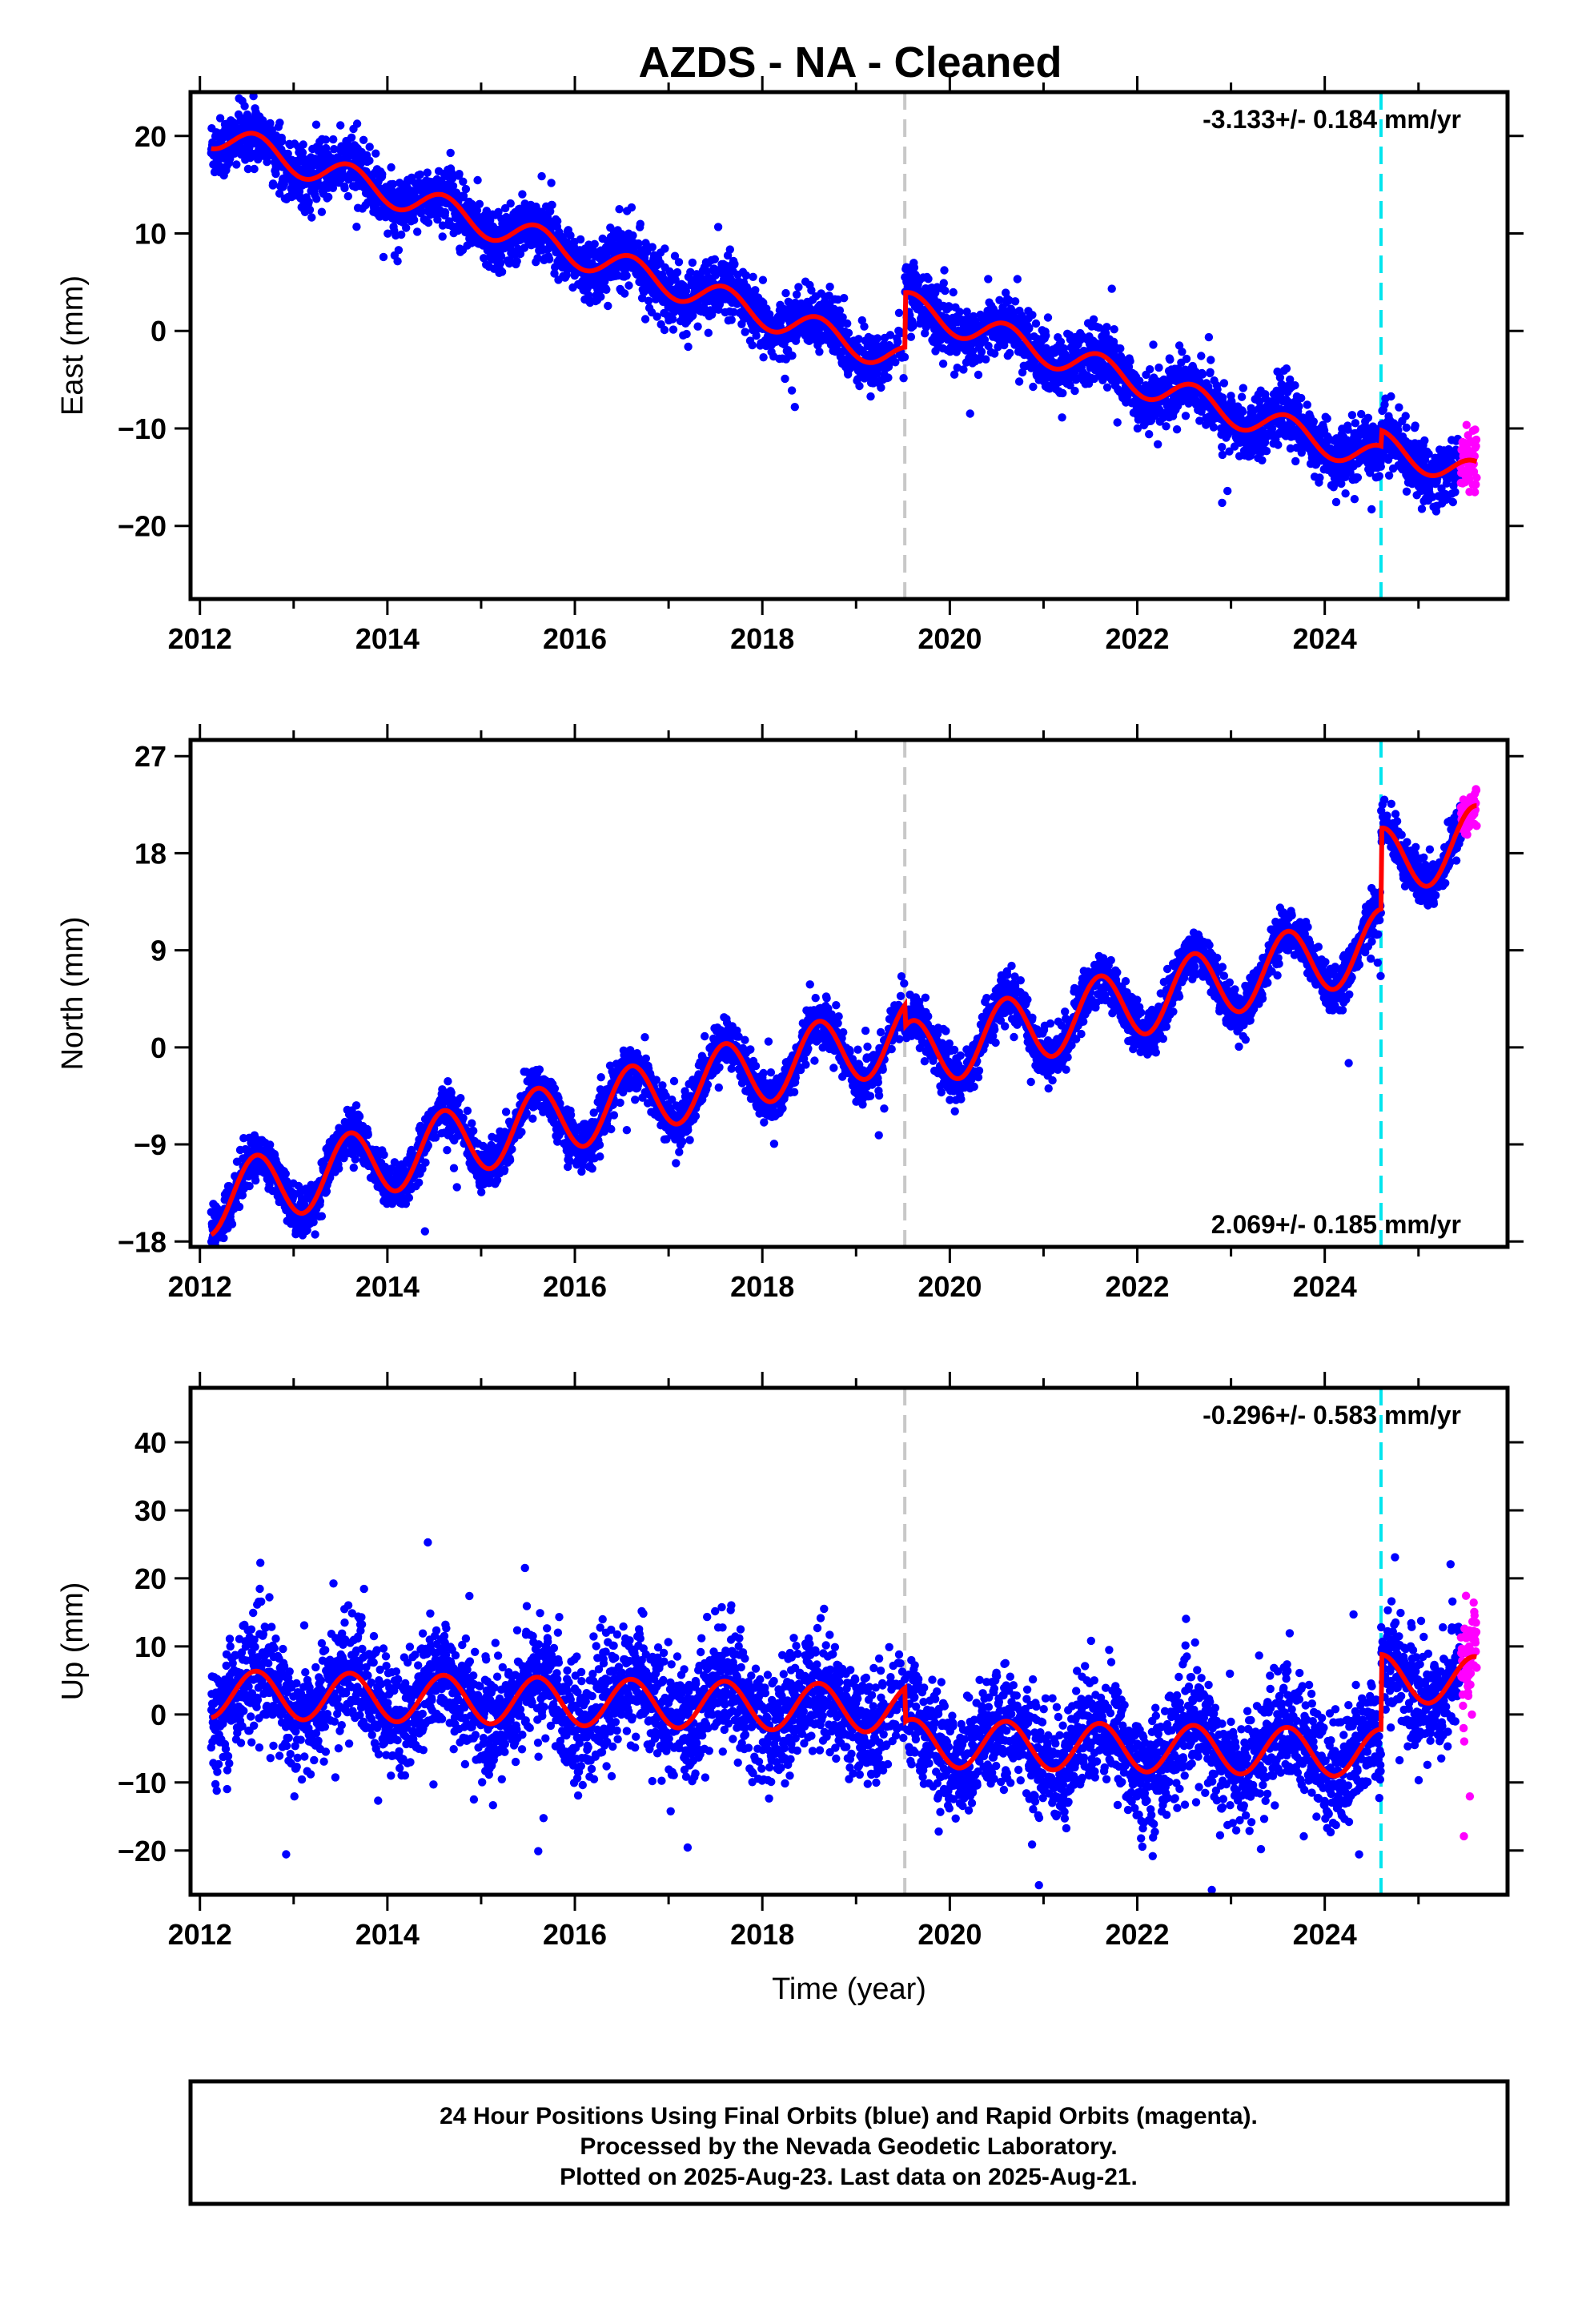 The image size is (1582, 2324). I want to click on x-tick-label: 2018, so click(762, 638).